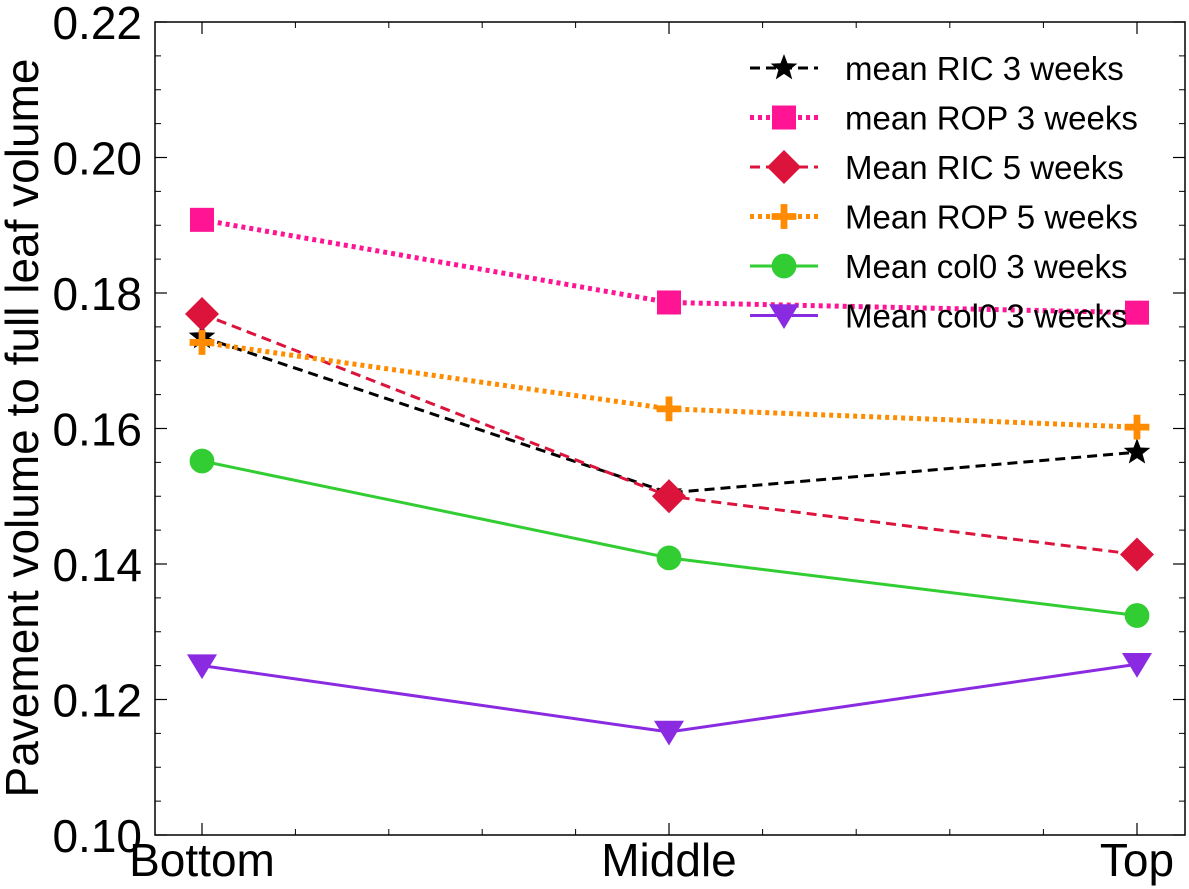  I want to click on x-tick-label: Middle, so click(669, 860).